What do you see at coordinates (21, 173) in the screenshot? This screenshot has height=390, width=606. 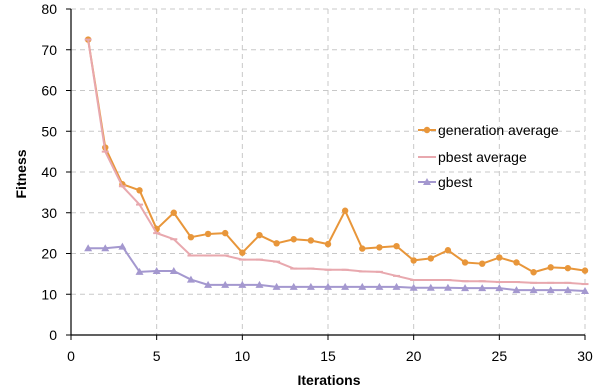 I see `y-axis-label: Fitness` at bounding box center [21, 173].